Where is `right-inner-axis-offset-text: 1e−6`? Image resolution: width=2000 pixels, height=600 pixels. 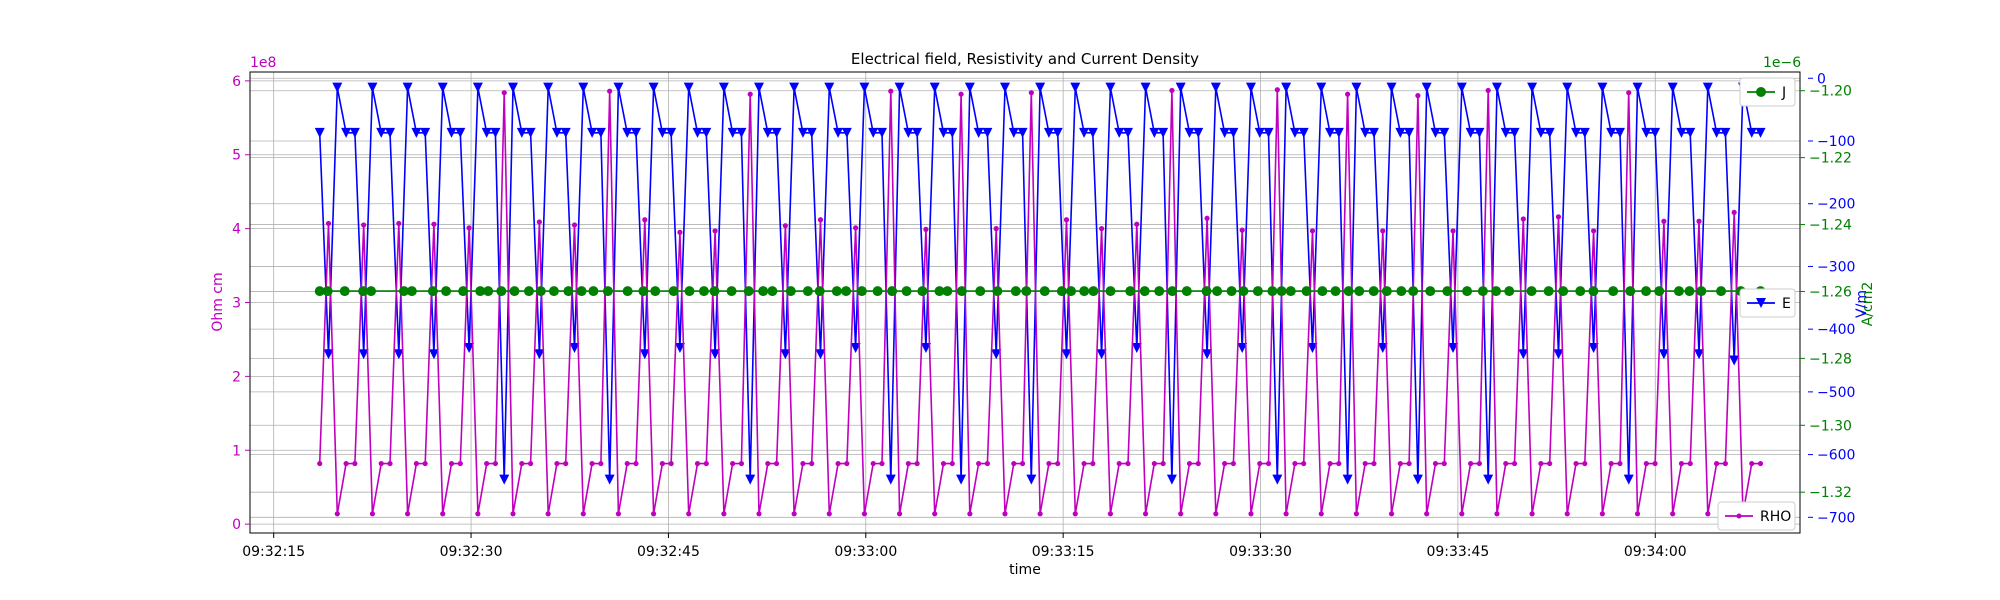
right-inner-axis-offset-text: 1e−6 is located at coordinates (1782, 63).